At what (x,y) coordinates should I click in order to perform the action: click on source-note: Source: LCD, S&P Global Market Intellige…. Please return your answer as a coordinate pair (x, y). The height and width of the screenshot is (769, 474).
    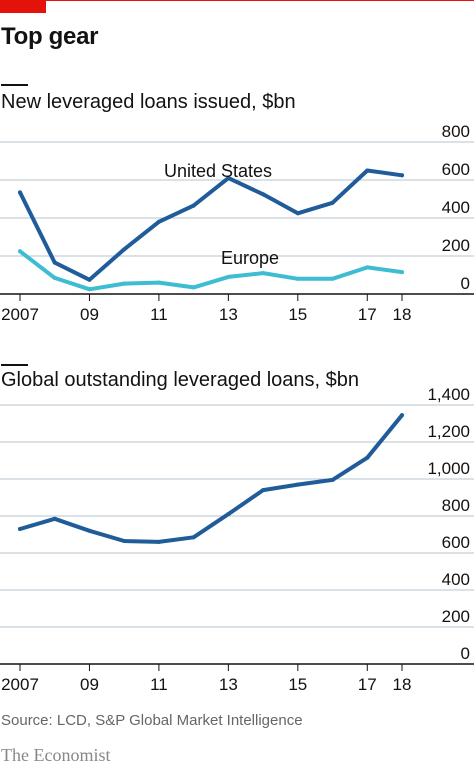
    Looking at the image, I should click on (152, 720).